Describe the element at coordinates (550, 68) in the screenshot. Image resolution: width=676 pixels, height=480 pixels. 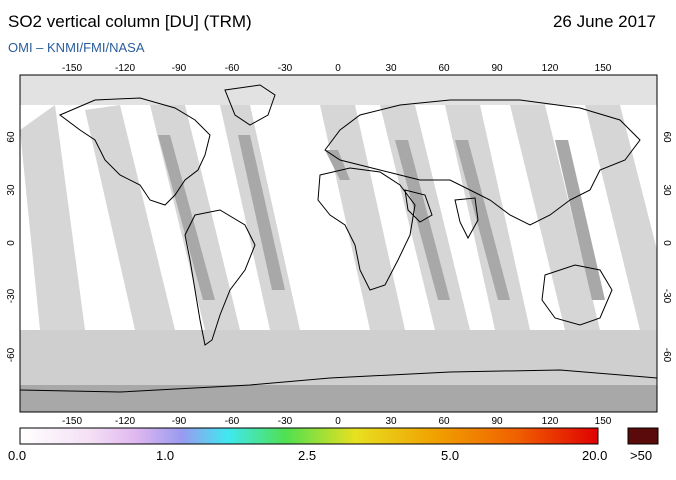
I see `lon-tick-top: 120` at that location.